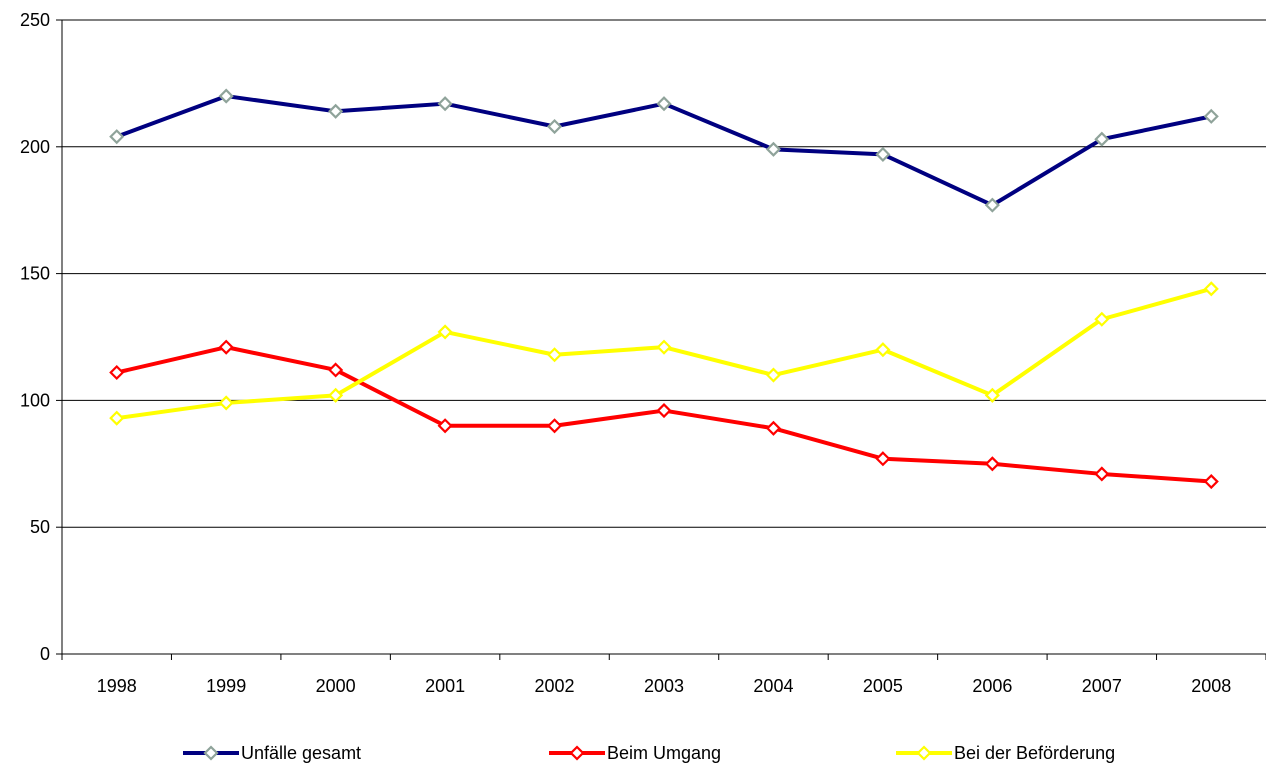  What do you see at coordinates (41, 337) in the screenshot?
I see `y-axis-ticks: 0 50 100 150 200 250` at bounding box center [41, 337].